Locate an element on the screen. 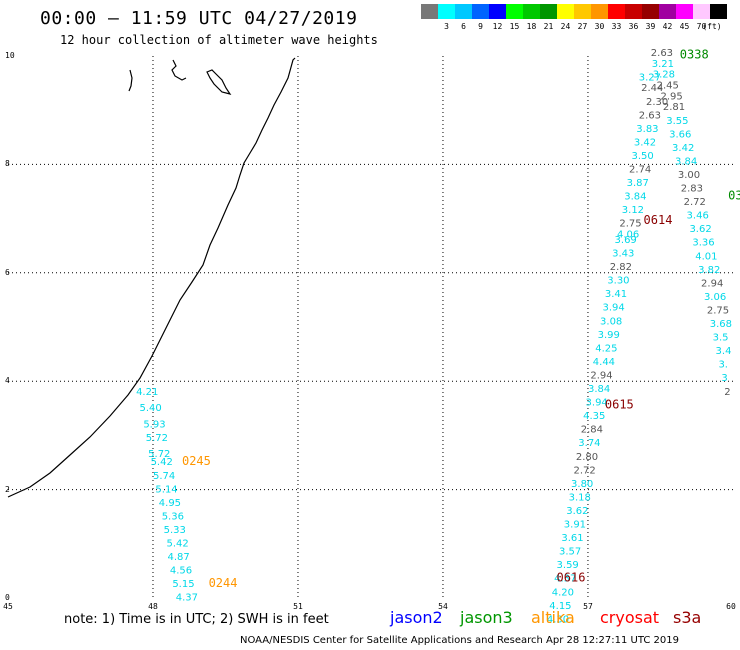  legend-label: 27 is located at coordinates (582, 26).